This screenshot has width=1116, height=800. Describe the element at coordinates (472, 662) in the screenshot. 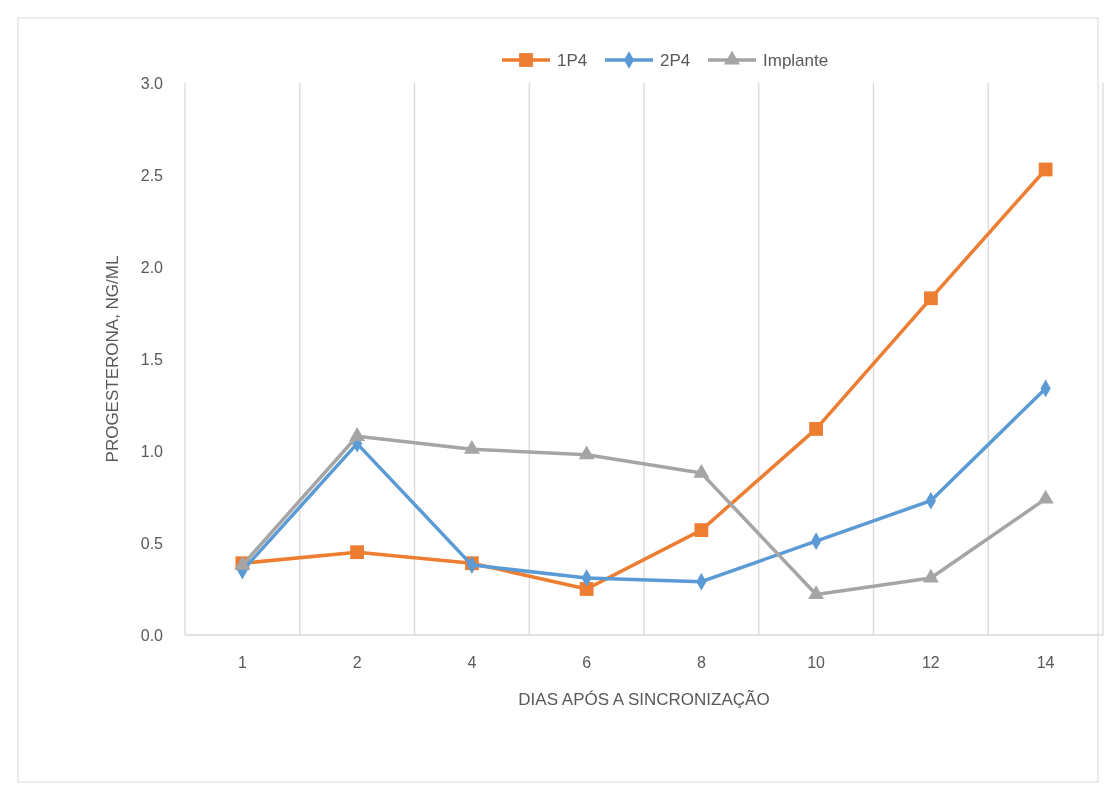

I see `x-tick-label: 4` at that location.